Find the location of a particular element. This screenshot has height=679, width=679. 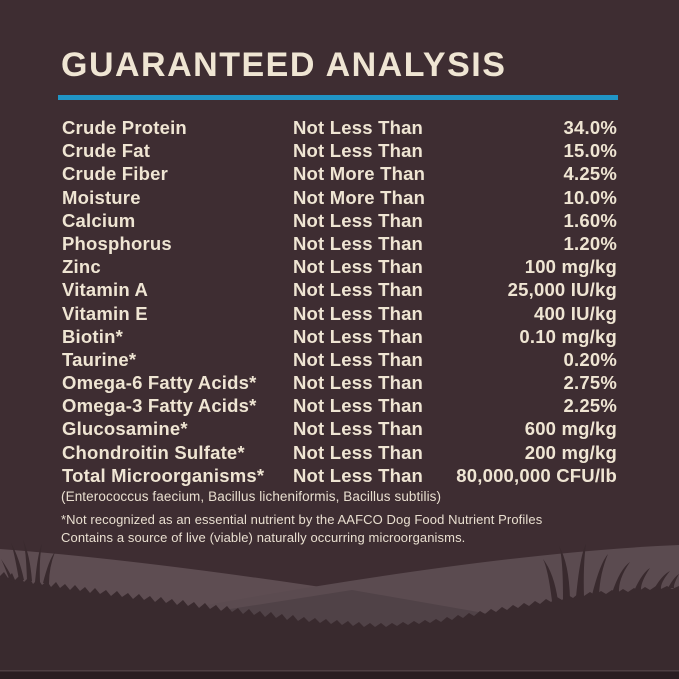

title-underline-rule is located at coordinates (338, 97).